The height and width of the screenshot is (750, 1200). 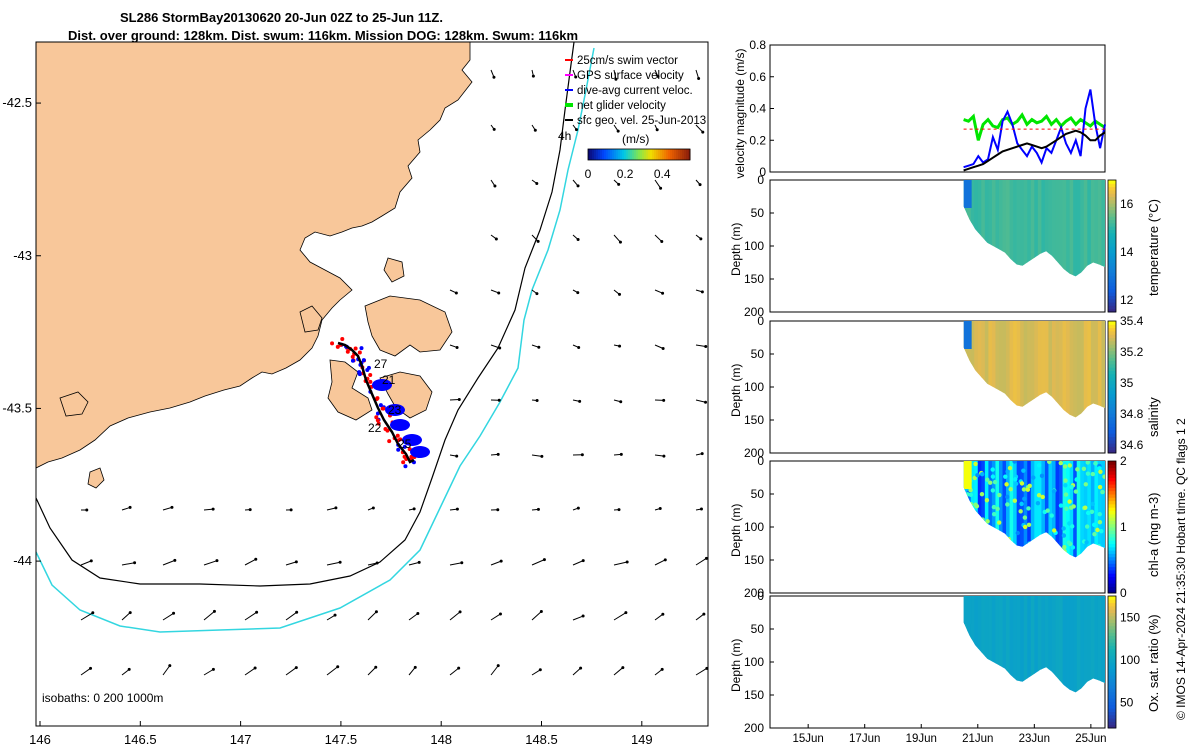 What do you see at coordinates (760, 461) in the screenshot?
I see `depth-tick-label: 0` at bounding box center [760, 461].